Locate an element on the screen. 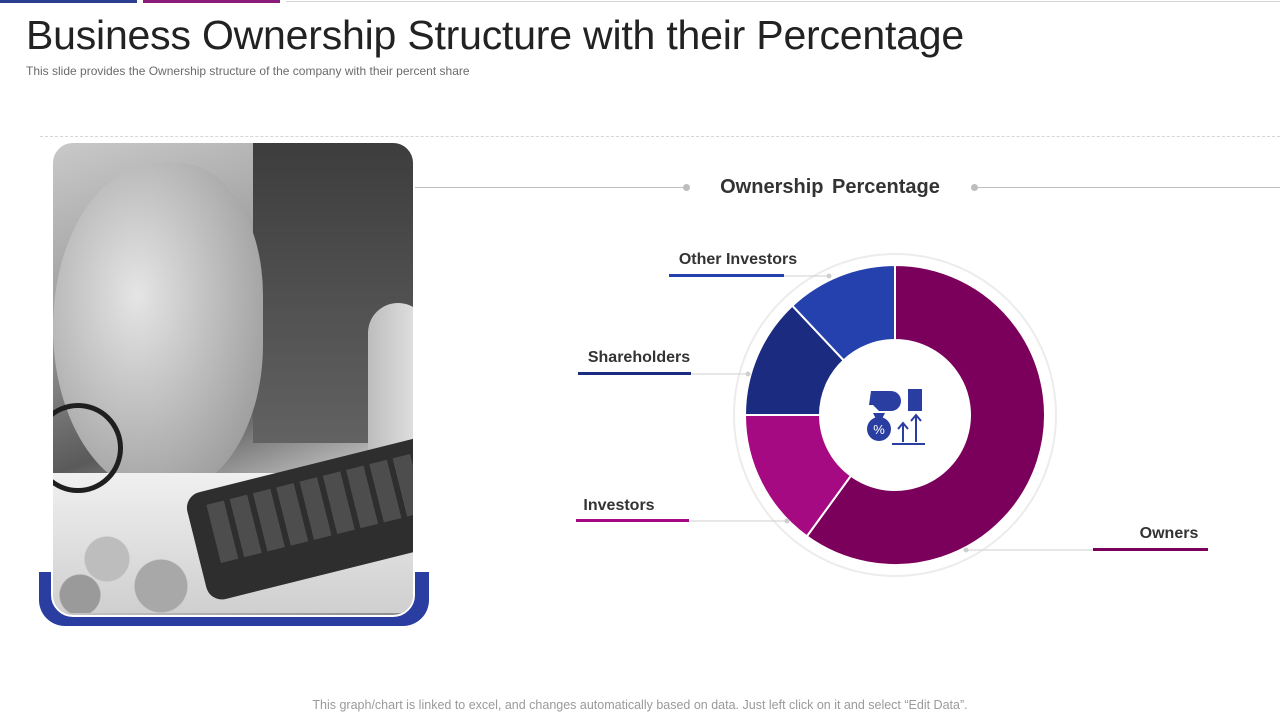  accent-bar-purple is located at coordinates (211, 1).